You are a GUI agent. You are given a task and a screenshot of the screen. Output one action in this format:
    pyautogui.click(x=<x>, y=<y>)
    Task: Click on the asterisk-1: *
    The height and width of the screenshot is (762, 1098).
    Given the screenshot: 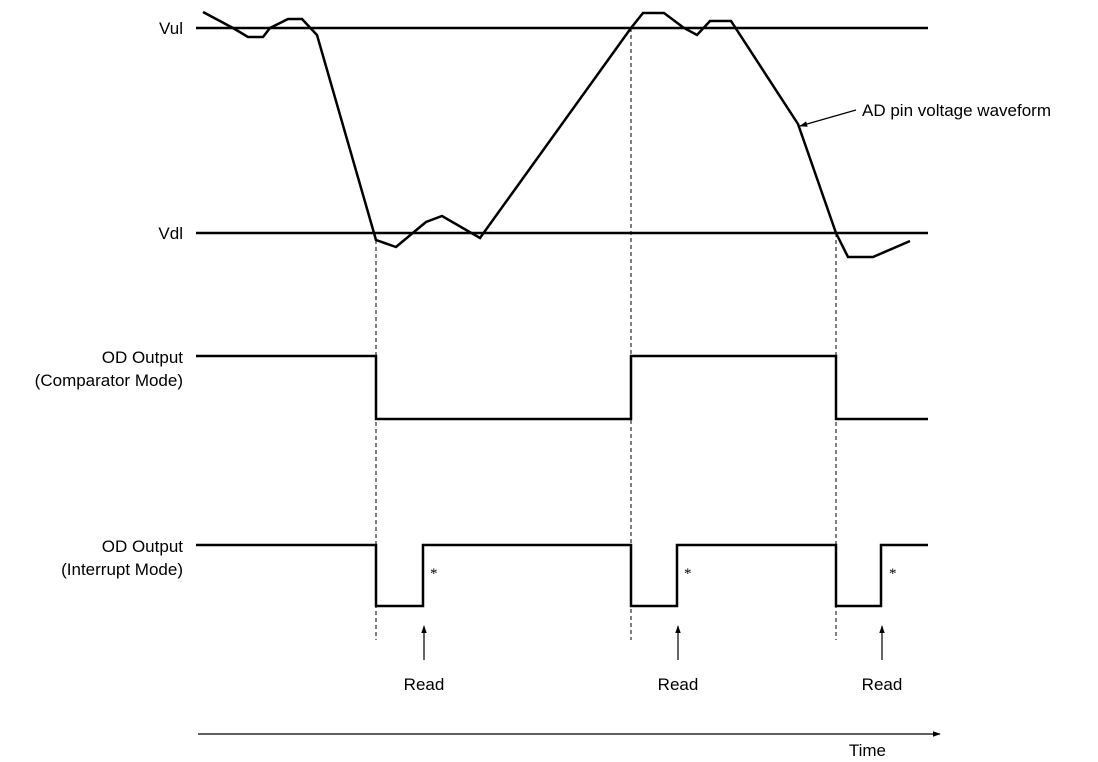 What is the action you would take?
    pyautogui.click(x=434, y=574)
    